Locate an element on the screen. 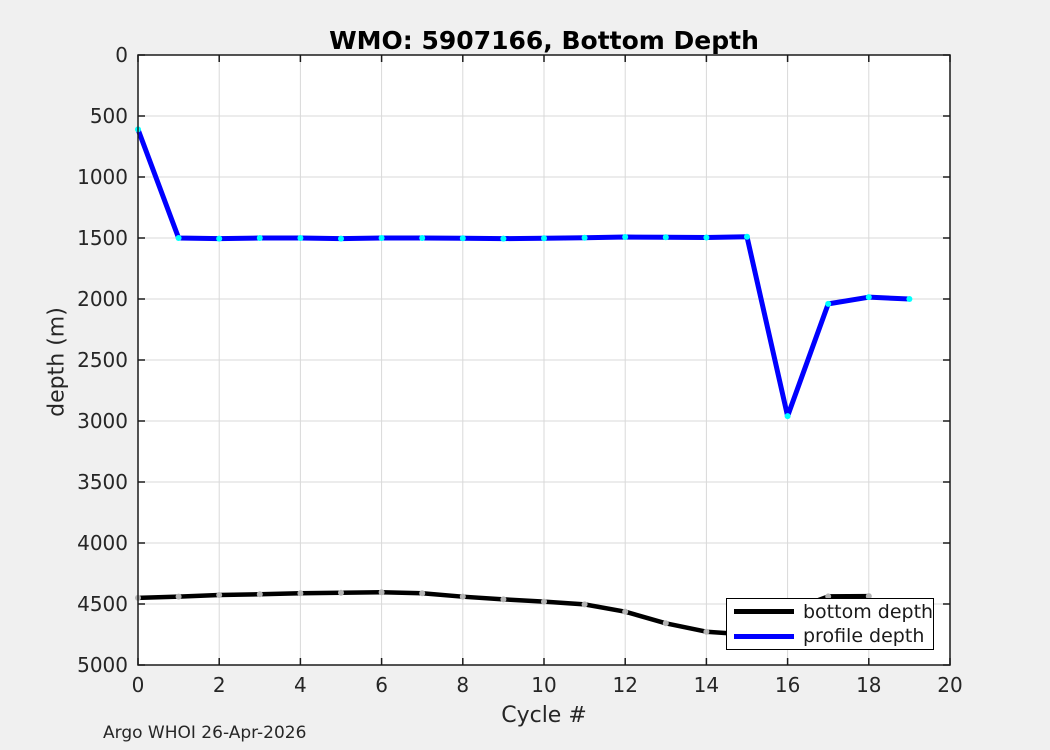 This screenshot has height=750, width=1050. x-tick-label: 6 is located at coordinates (381, 685).